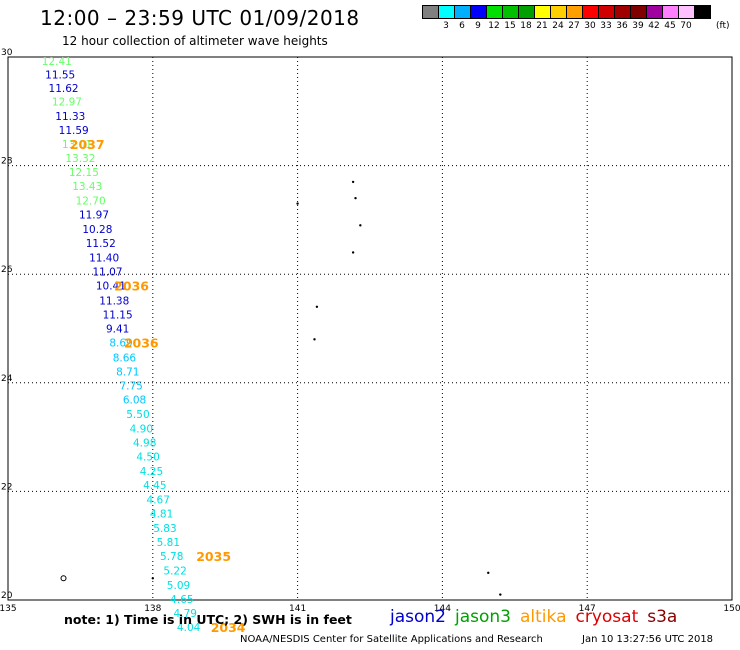 The image size is (740, 650). Describe the element at coordinates (141, 343) in the screenshot. I see `time-label: 2036` at that location.